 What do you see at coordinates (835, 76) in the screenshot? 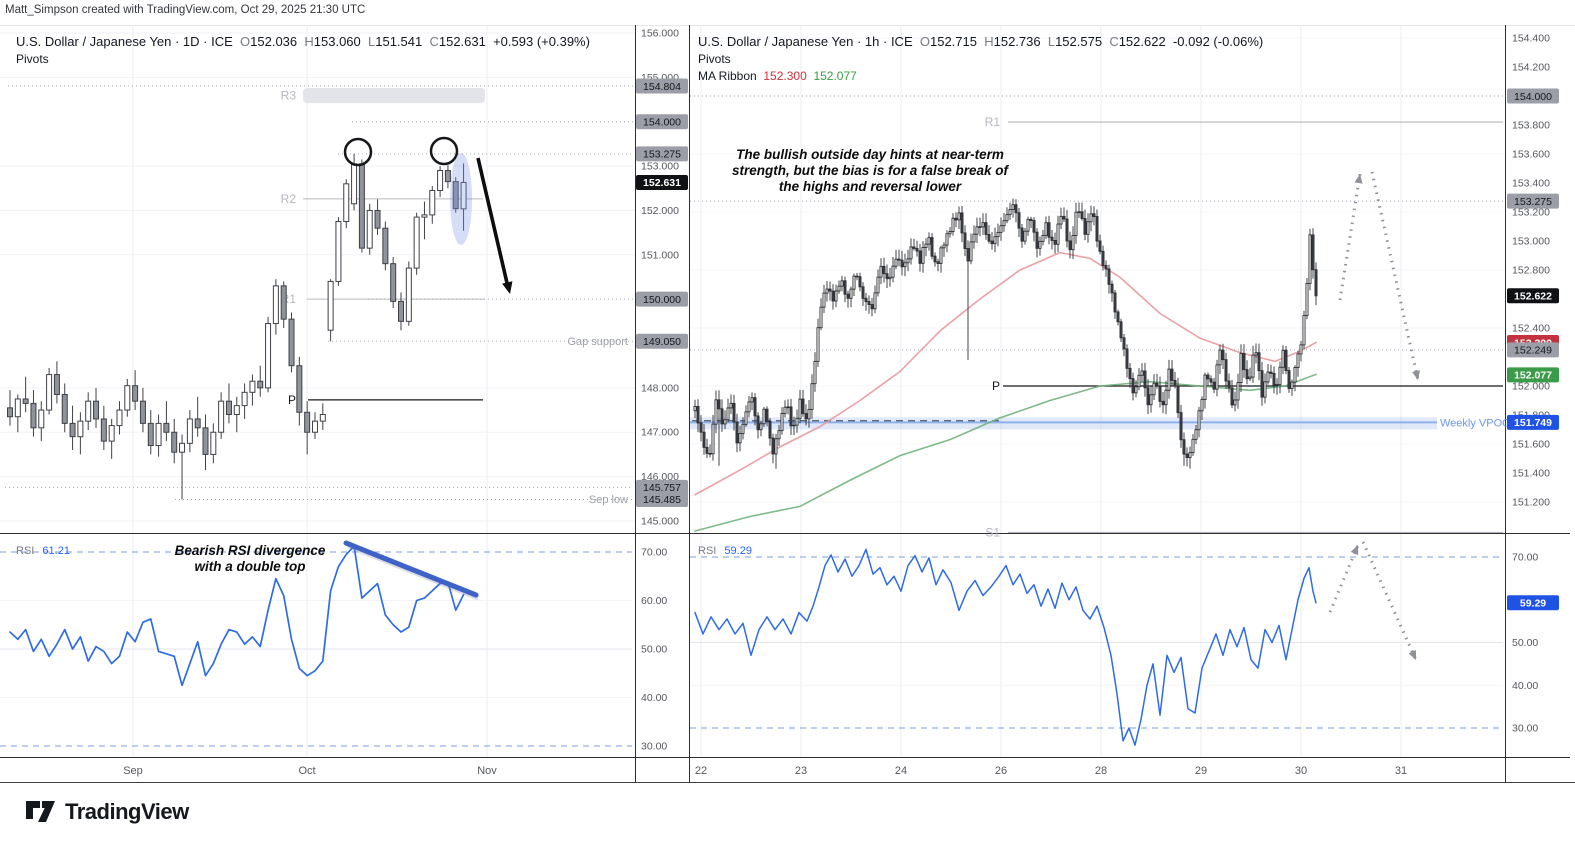
I see `ma-ribbon-slow-value: 152.077` at bounding box center [835, 76].